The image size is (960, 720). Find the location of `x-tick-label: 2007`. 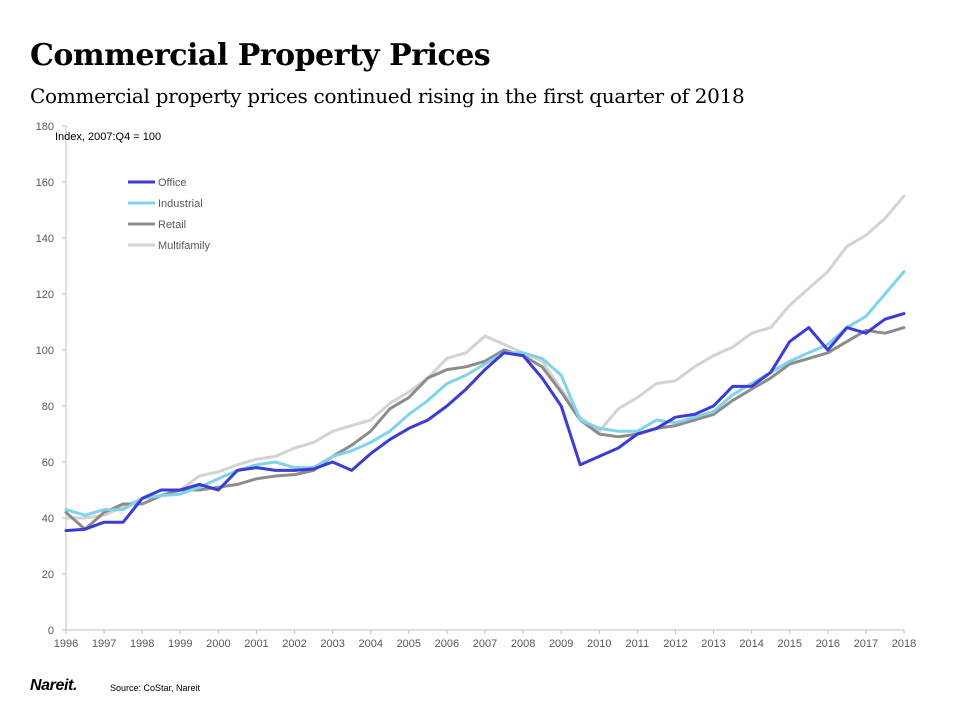

x-tick-label: 2007 is located at coordinates (485, 644).